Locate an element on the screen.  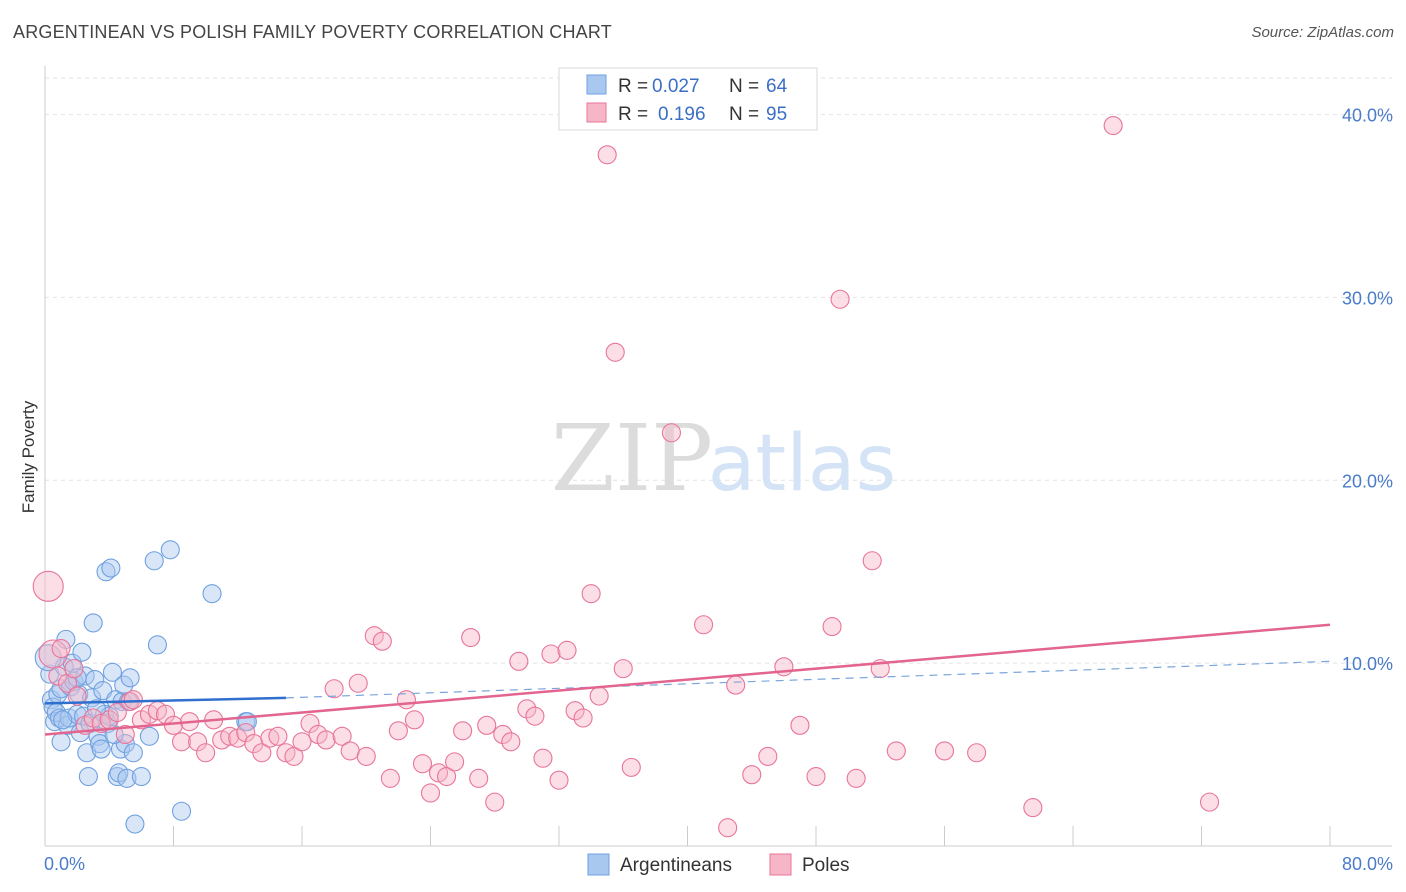
y-axis-label: Family Poverty is located at coordinates (28, 456).